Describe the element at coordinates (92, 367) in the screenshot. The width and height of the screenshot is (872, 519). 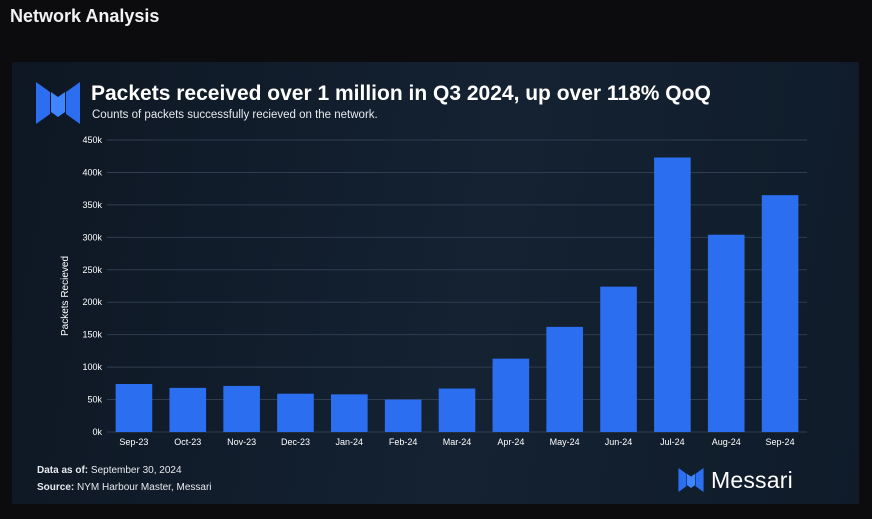
I see `y-tick-label: 100k` at that location.